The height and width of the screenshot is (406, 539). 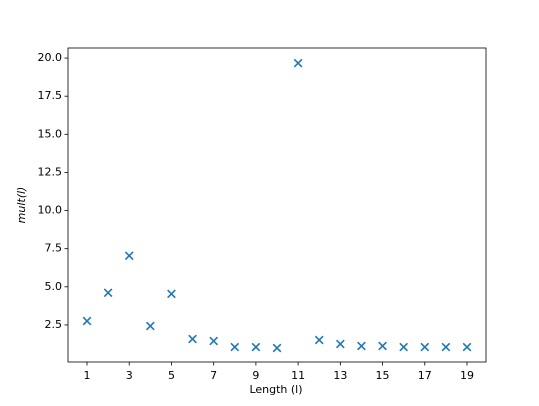 What do you see at coordinates (54, 324) in the screenshot?
I see `y-tick-label: 2.5` at bounding box center [54, 324].